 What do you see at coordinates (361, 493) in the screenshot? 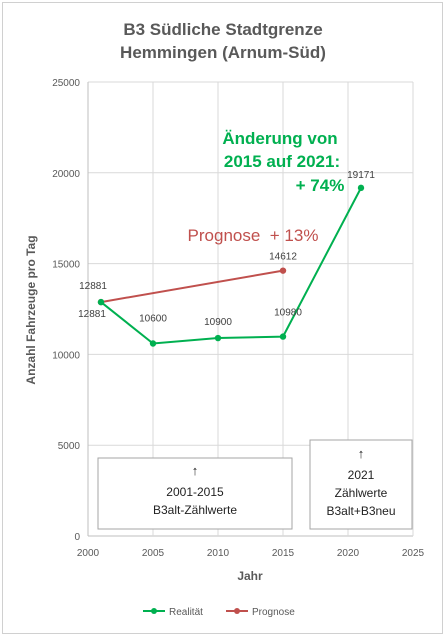
I see `box-right-line-2: Zählwerte` at bounding box center [361, 493].